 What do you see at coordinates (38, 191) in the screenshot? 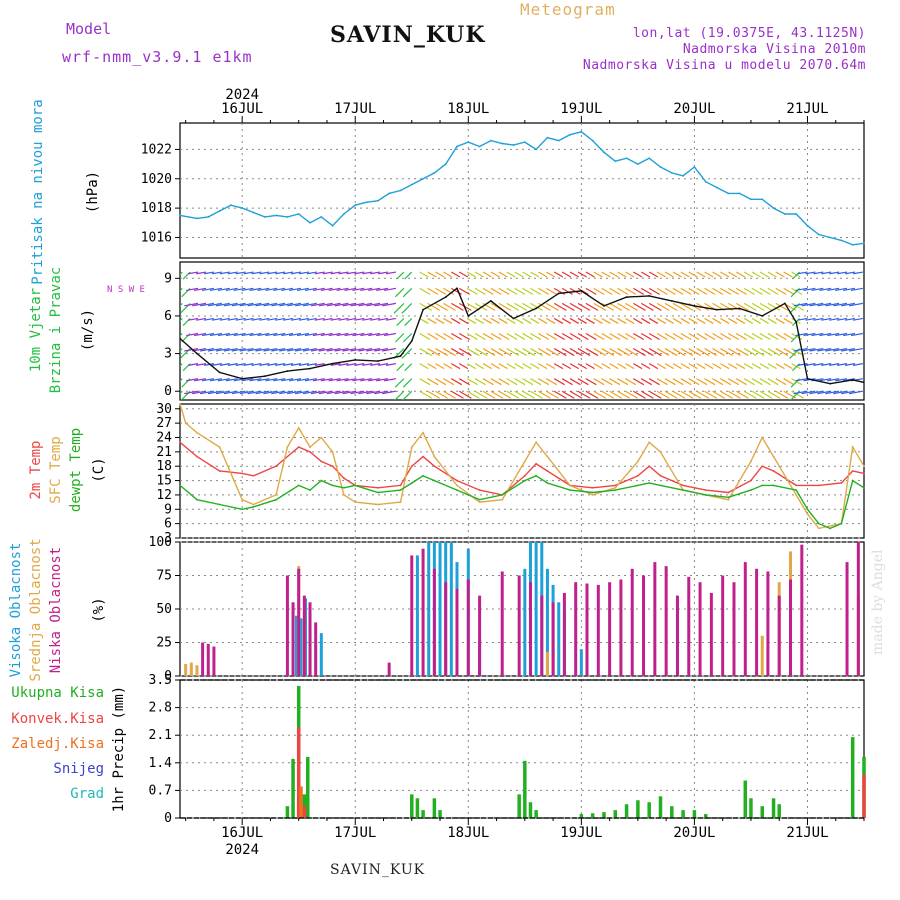
I see `pressure-title: Pritisak na nivou mora` at bounding box center [38, 191].